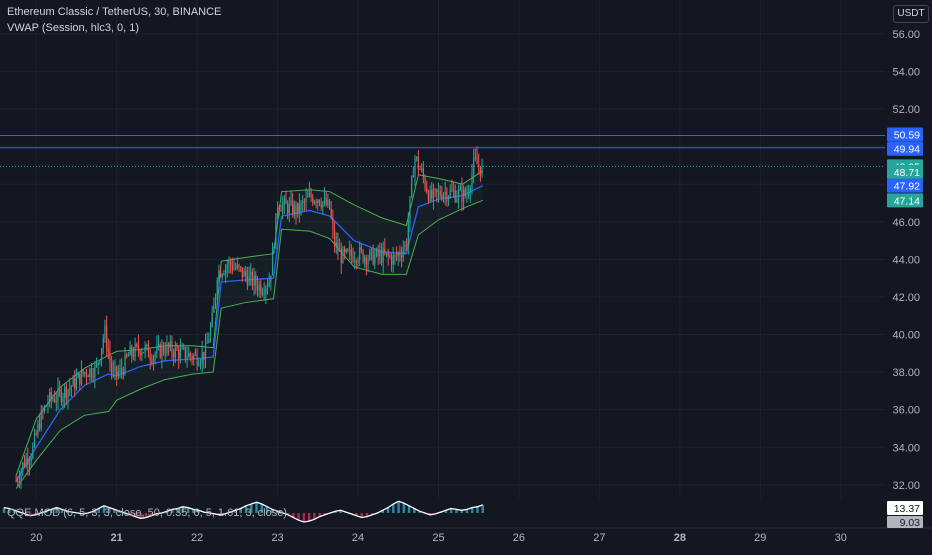 The image size is (932, 555). What do you see at coordinates (680, 538) in the screenshot?
I see `time-tick-label: 28` at bounding box center [680, 538].